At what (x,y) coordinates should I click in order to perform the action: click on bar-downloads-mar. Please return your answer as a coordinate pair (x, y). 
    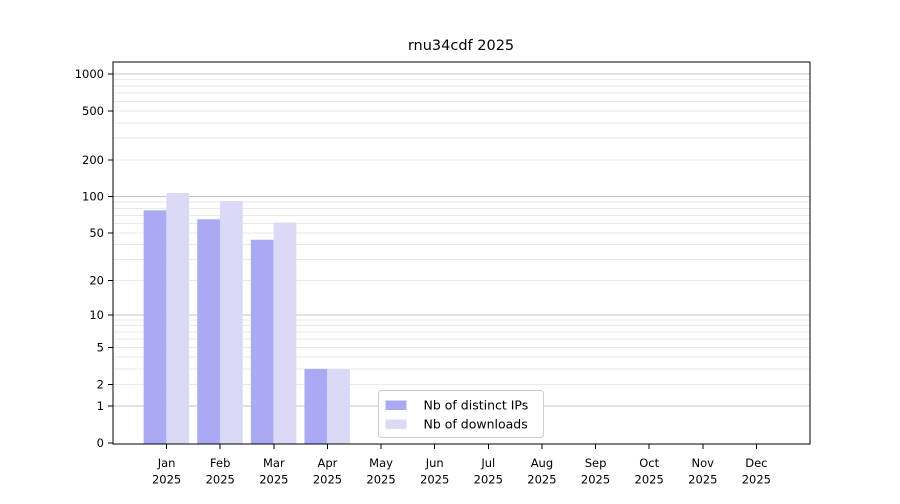
    Looking at the image, I should click on (285, 333).